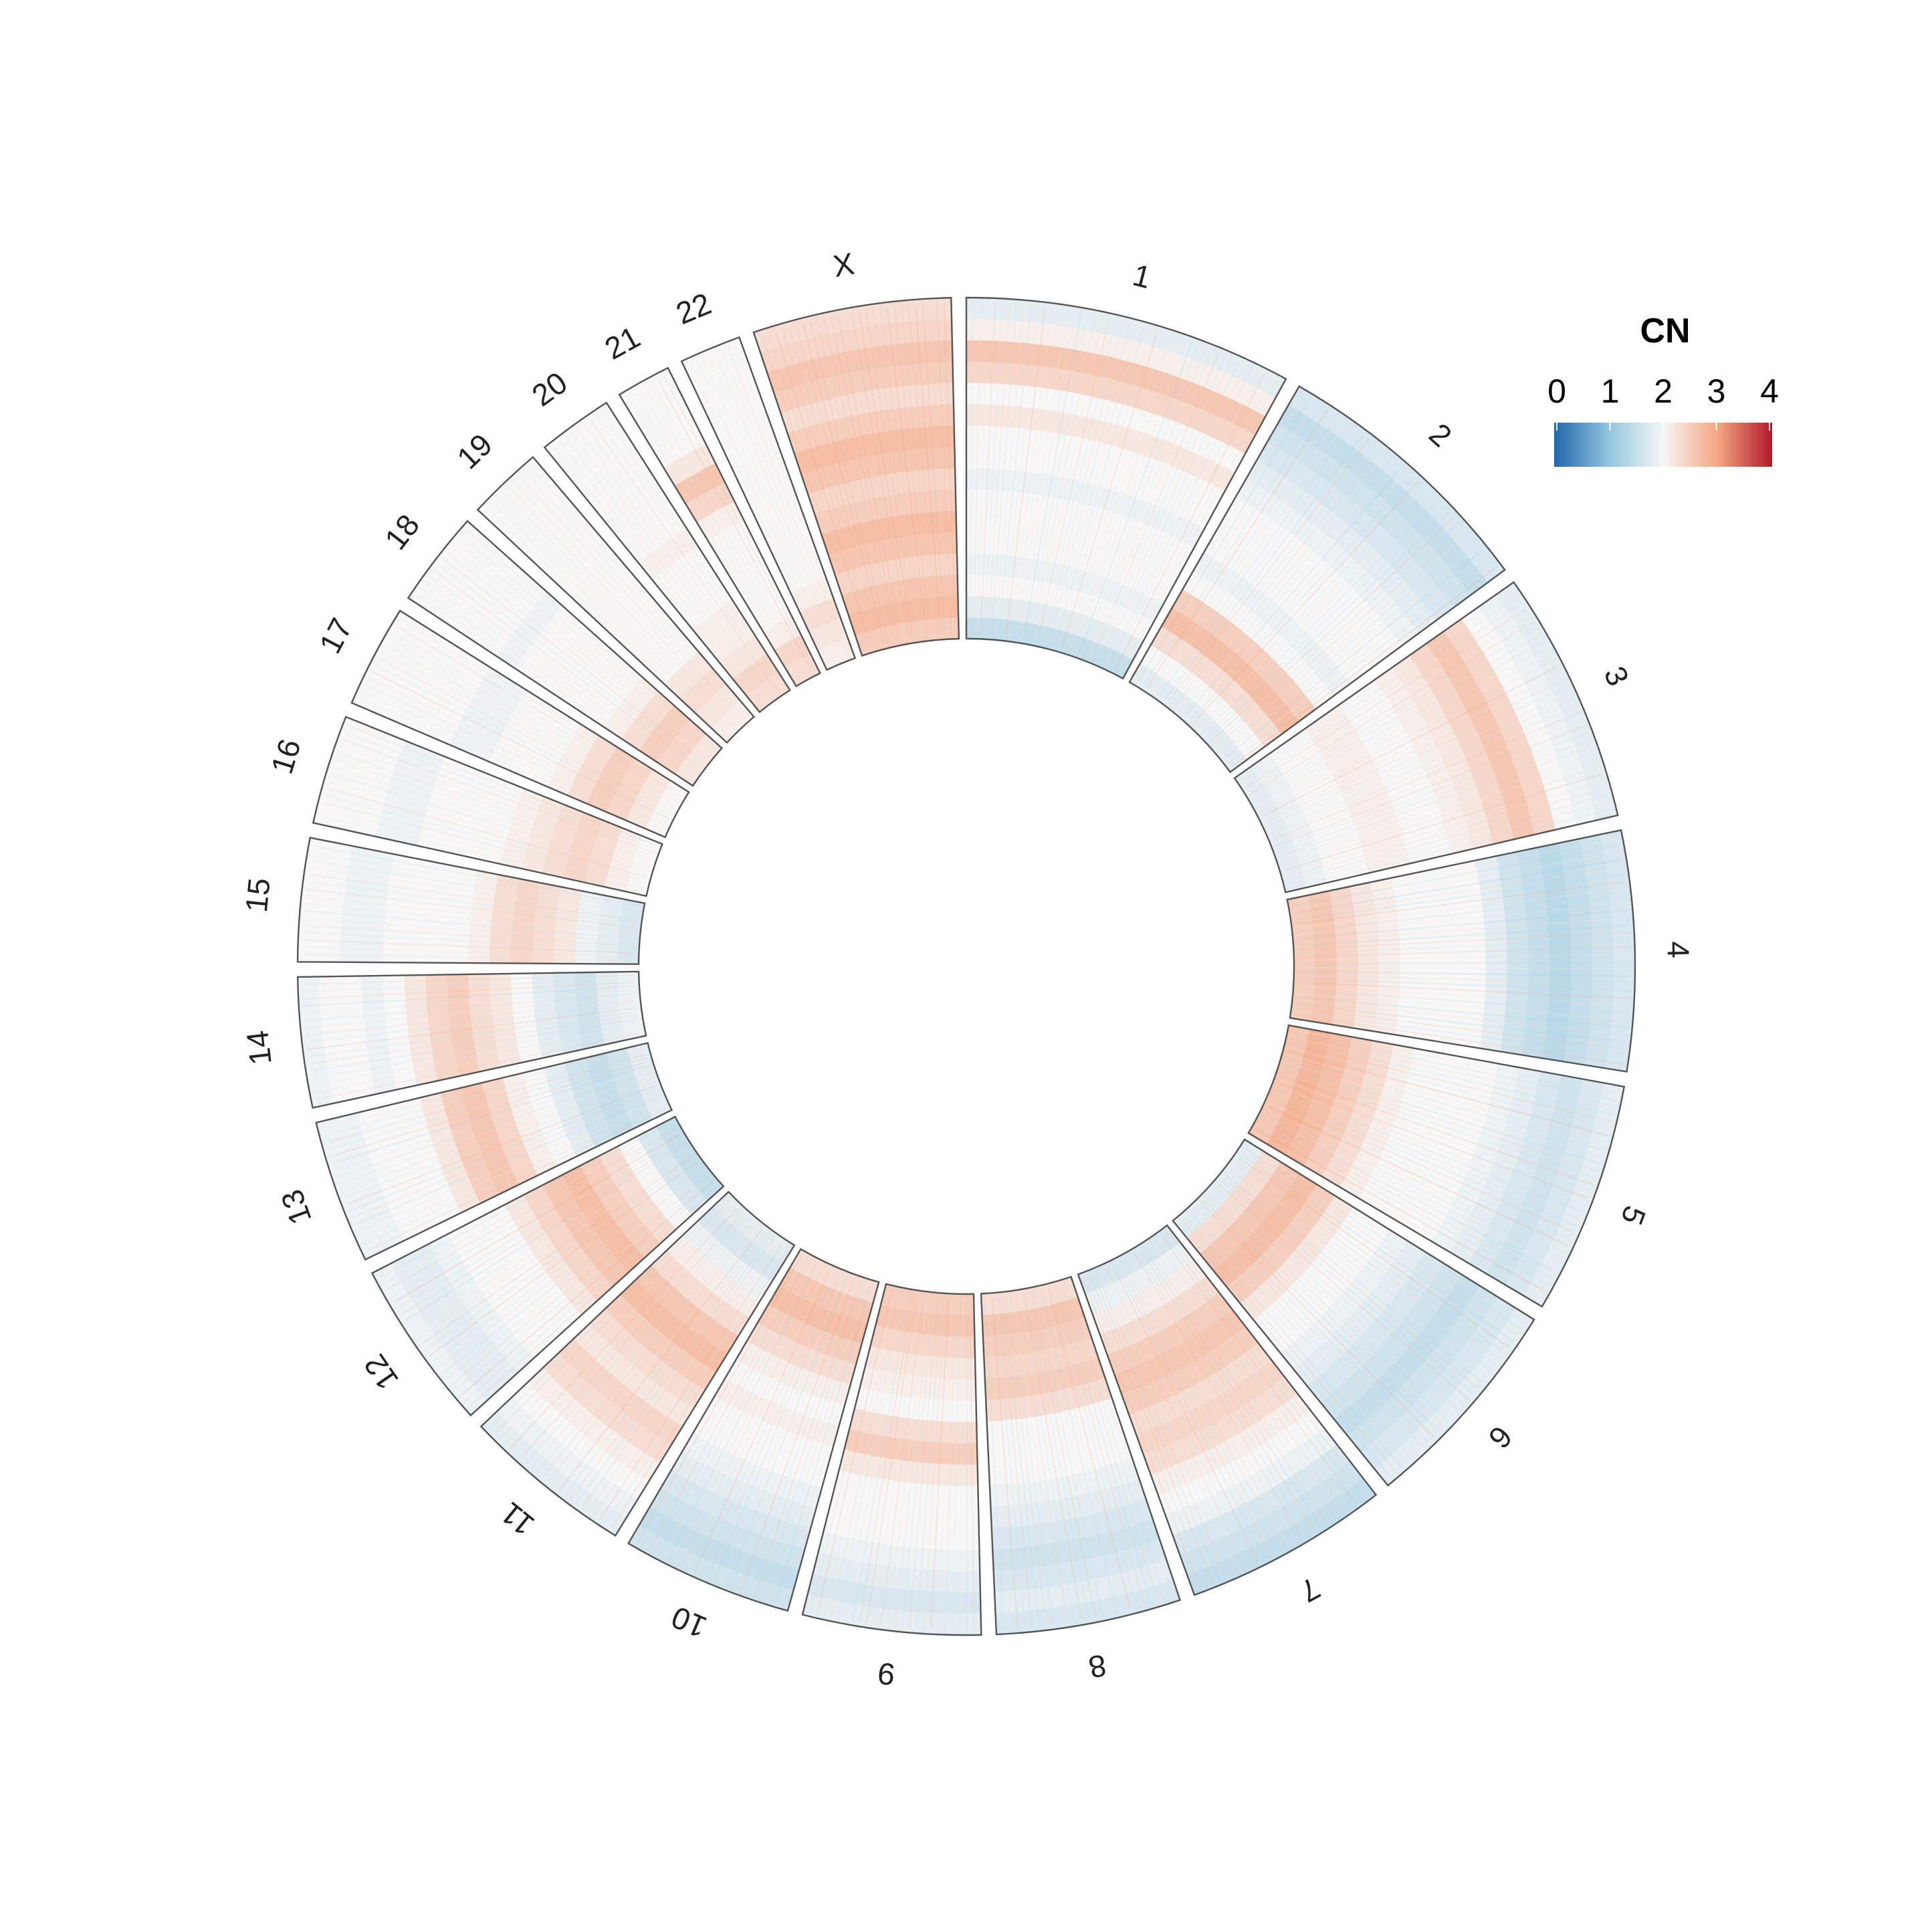  I want to click on chr-label-2: 2, so click(1440, 435).